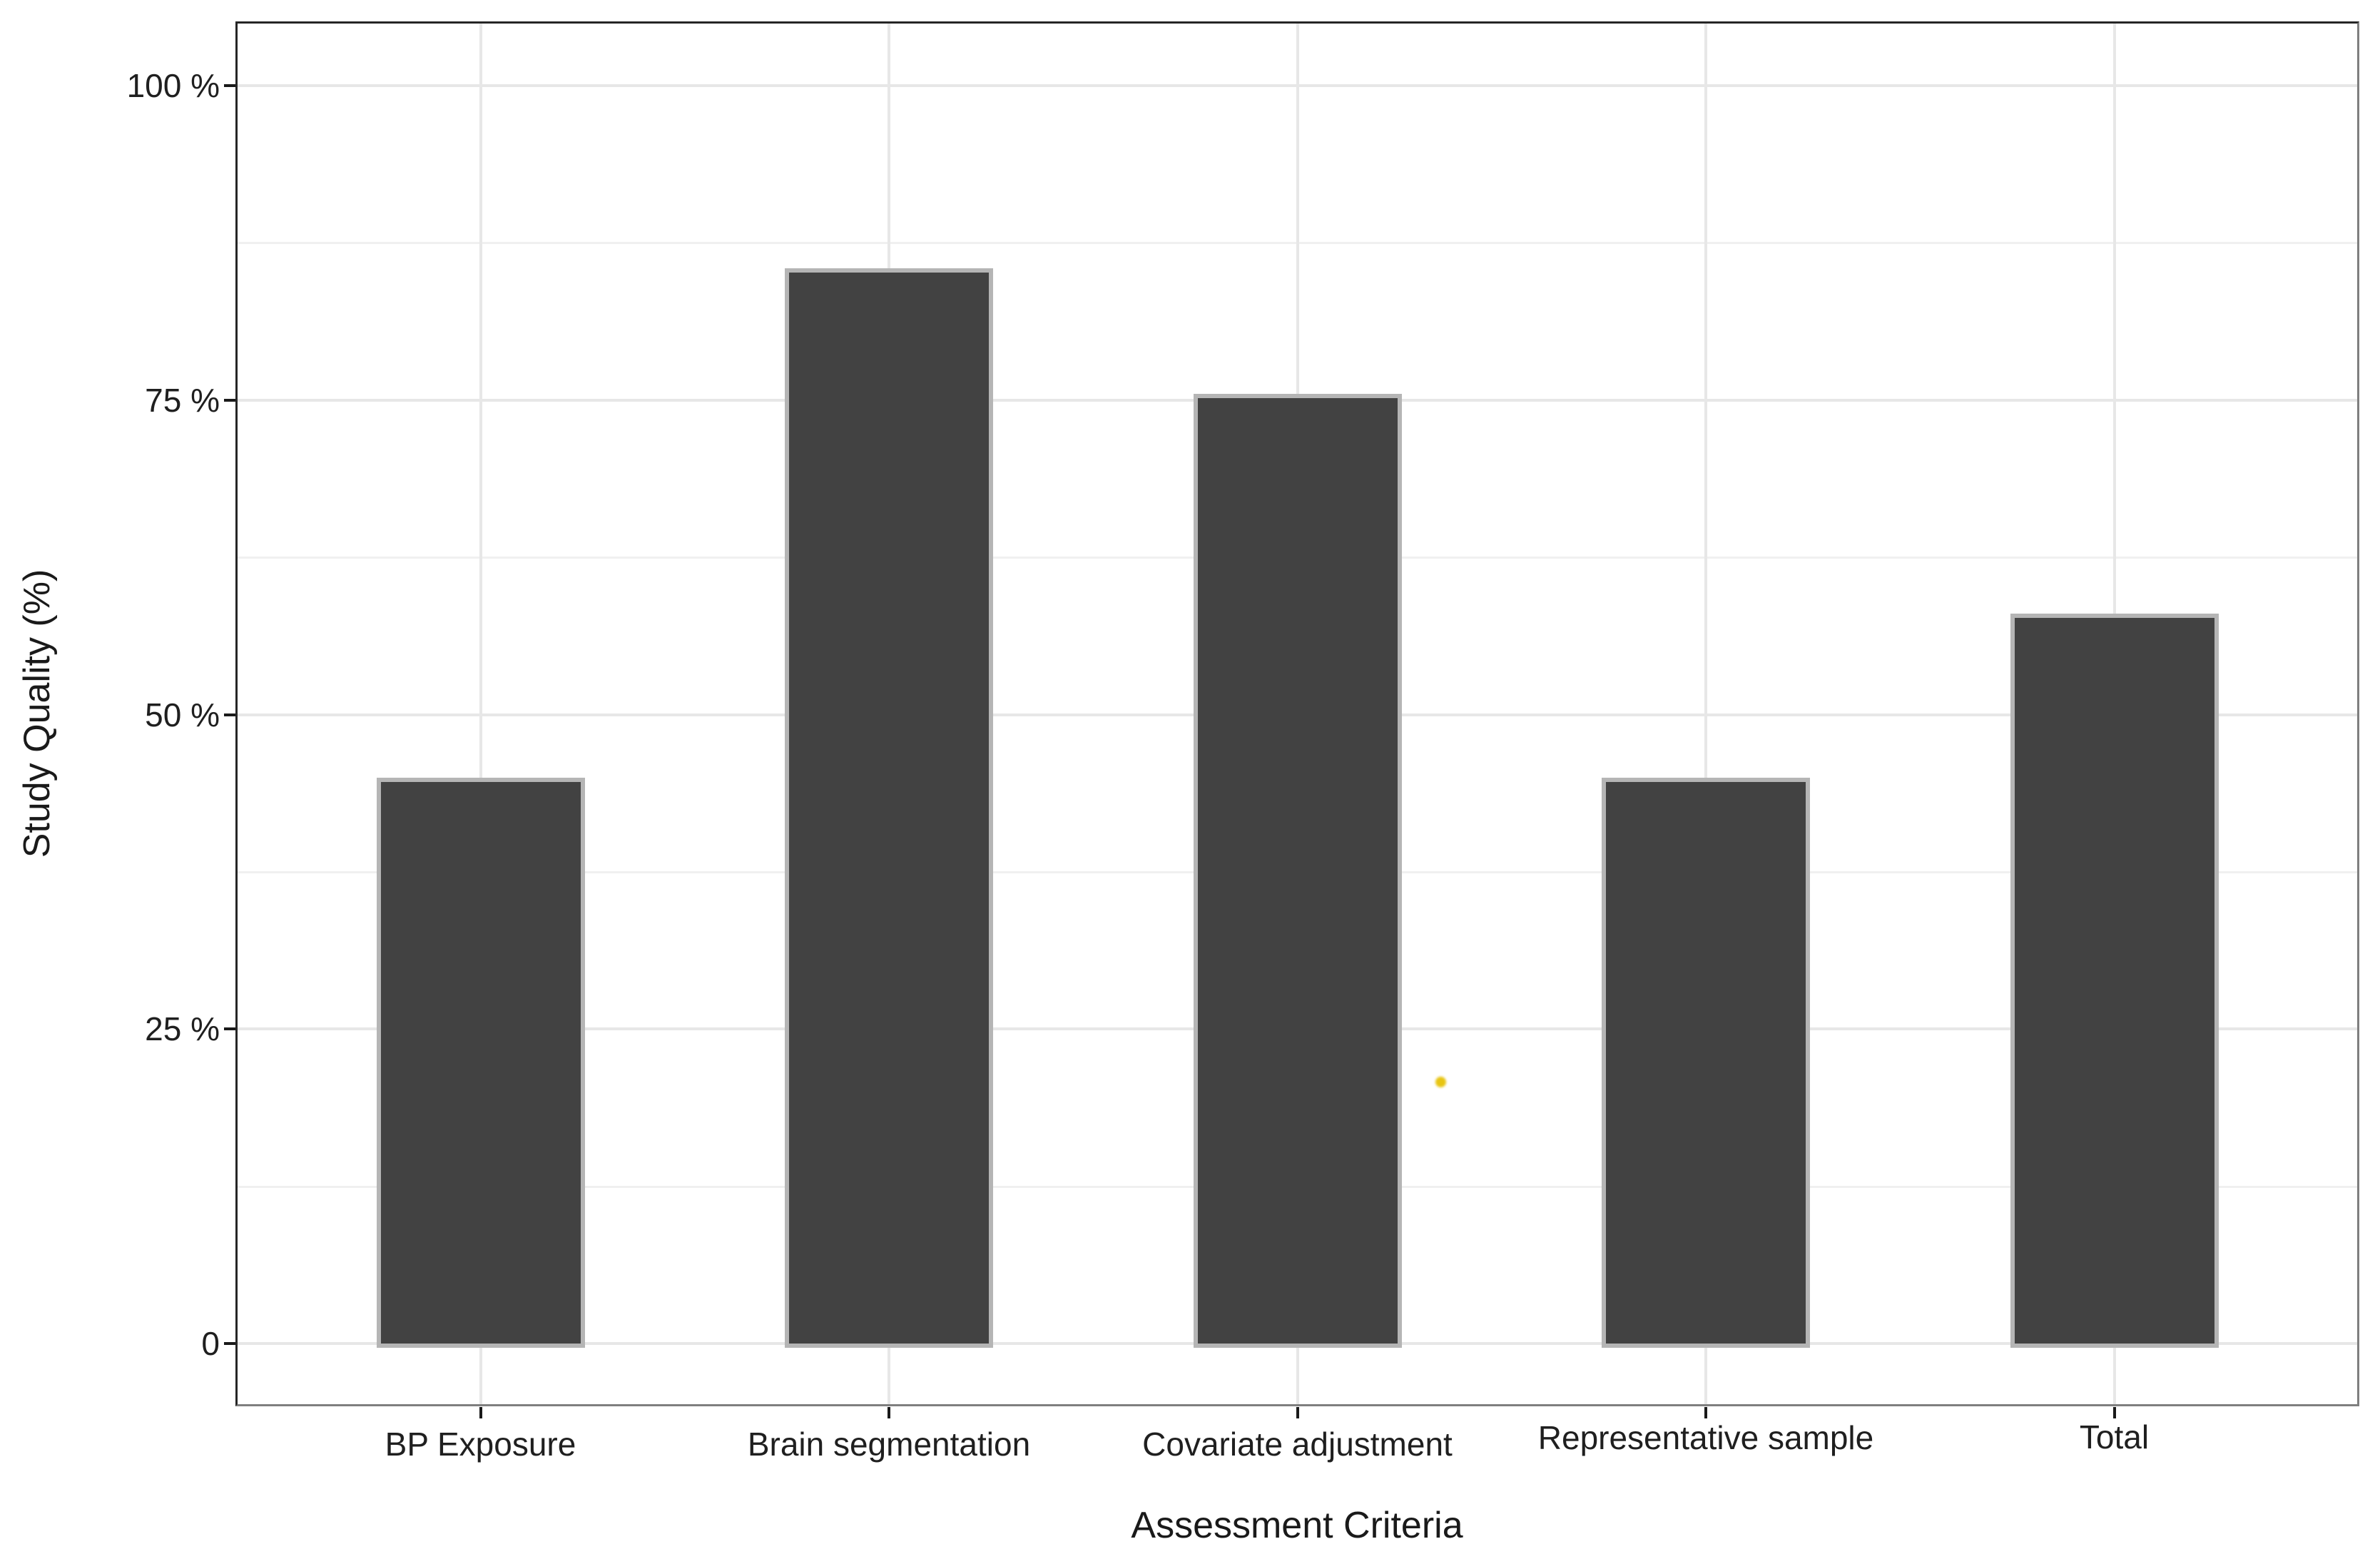 Image resolution: width=2380 pixels, height=1554 pixels. I want to click on bar-representative-sample, so click(1706, 1062).